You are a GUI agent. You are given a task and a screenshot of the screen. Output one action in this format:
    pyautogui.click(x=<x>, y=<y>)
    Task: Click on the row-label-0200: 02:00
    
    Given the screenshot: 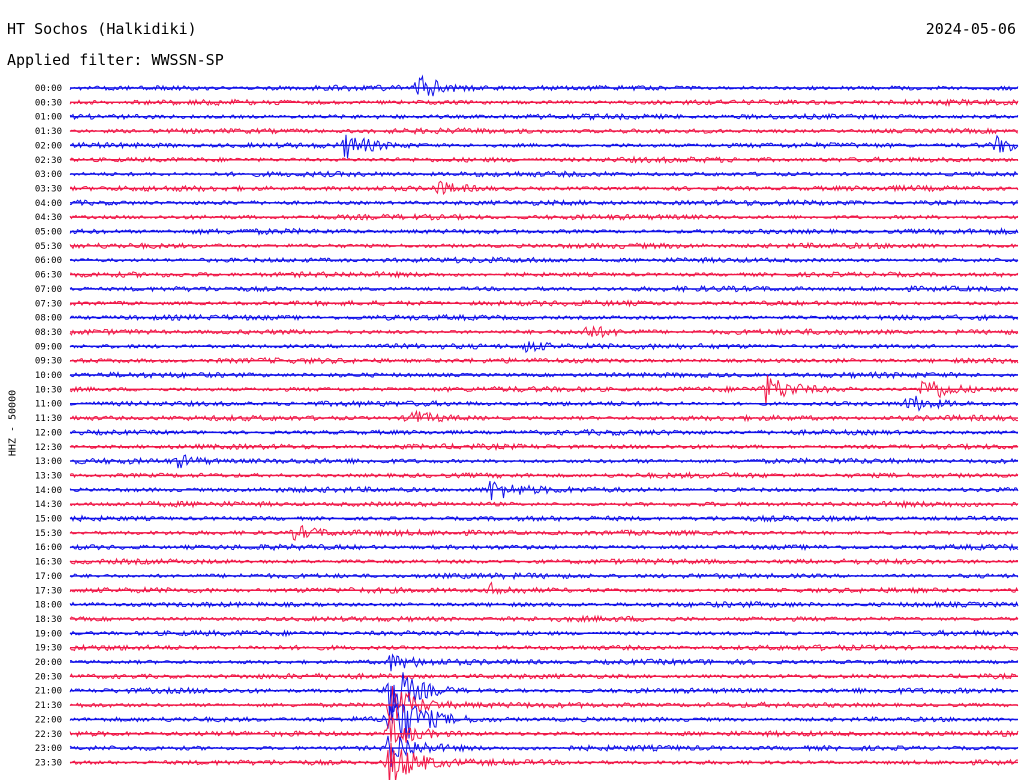 What is the action you would take?
    pyautogui.click(x=48, y=146)
    